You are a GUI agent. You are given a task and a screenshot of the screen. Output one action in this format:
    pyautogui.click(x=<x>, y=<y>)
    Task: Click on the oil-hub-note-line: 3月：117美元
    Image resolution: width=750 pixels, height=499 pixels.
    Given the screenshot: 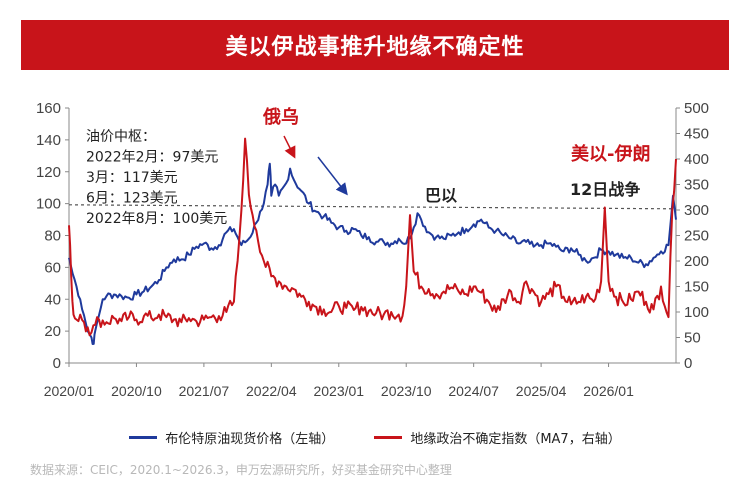 What is the action you would take?
    pyautogui.click(x=132, y=178)
    